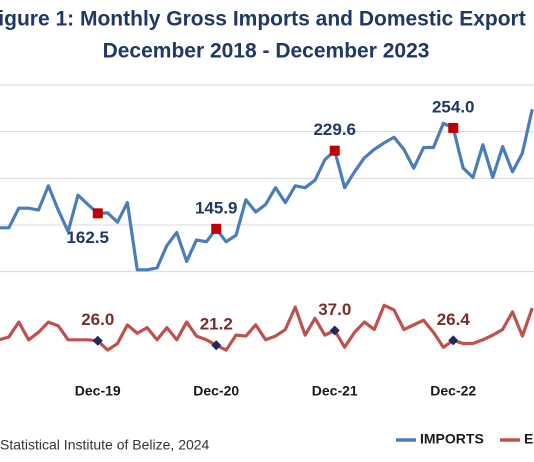 This screenshot has height=462, width=534. What do you see at coordinates (334, 309) in the screenshot?
I see `data-label: 37.0` at bounding box center [334, 309].